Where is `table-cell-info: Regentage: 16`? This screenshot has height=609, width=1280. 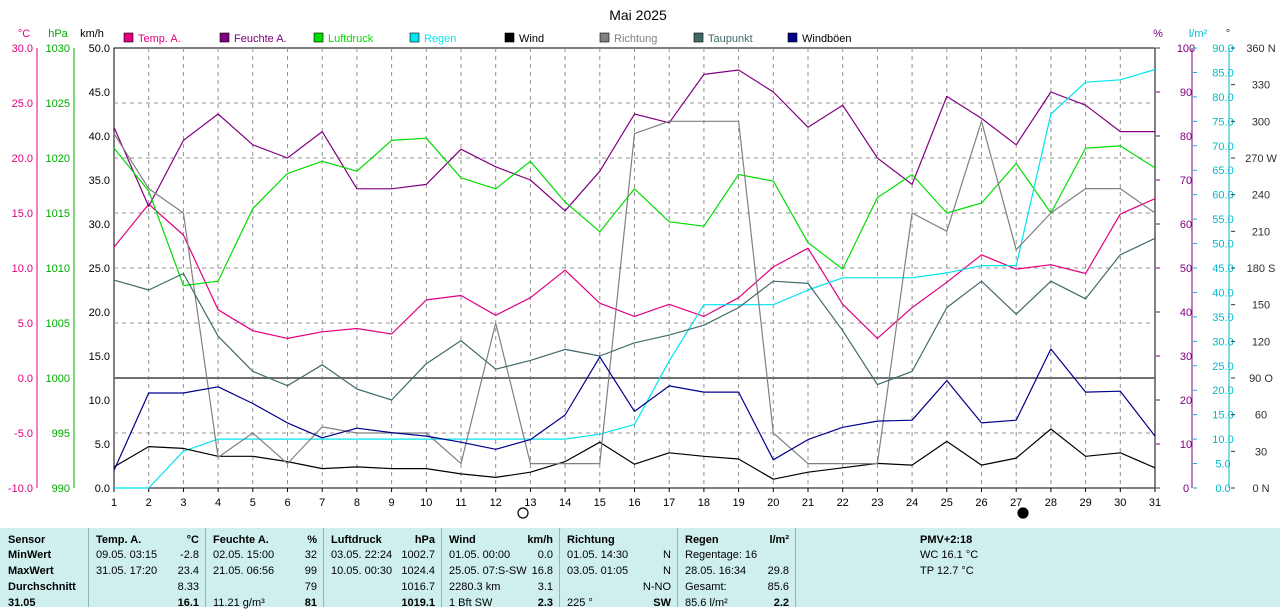
table-cell-info: Regentage: 16 is located at coordinates (721, 555).